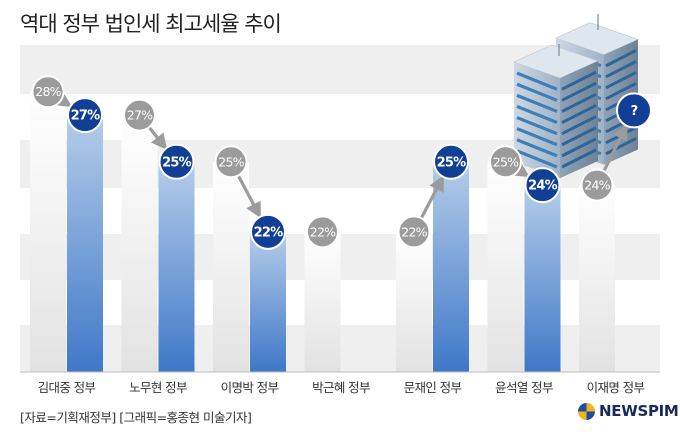 This screenshot has height=442, width=680. I want to click on value-label-blue: ?, so click(634, 110).